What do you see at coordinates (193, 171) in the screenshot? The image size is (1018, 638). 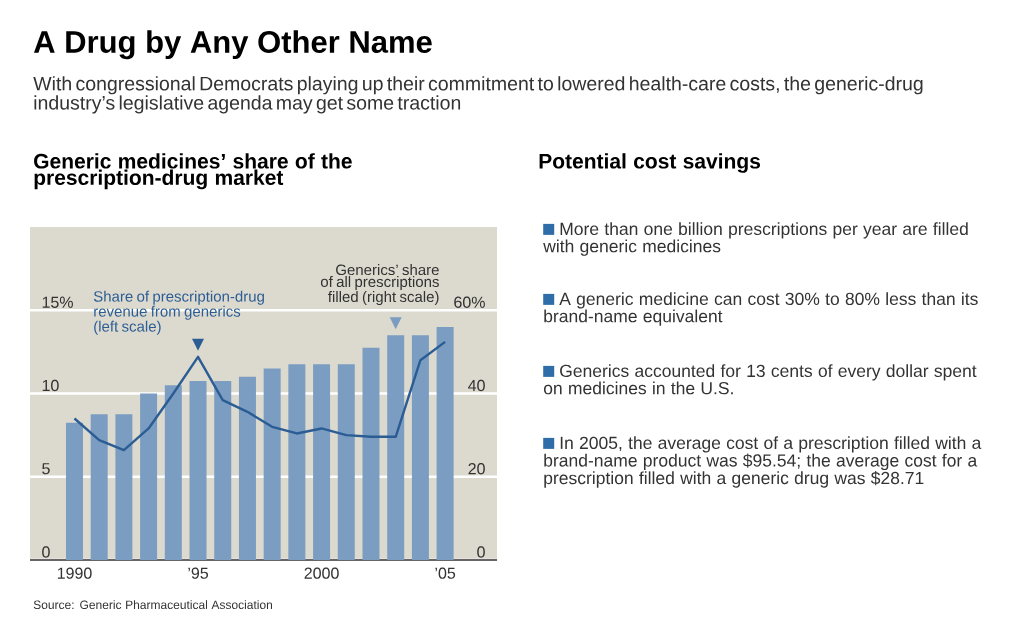 I see `text: Generic medicines’ share of the prescription-drug market` at bounding box center [193, 171].